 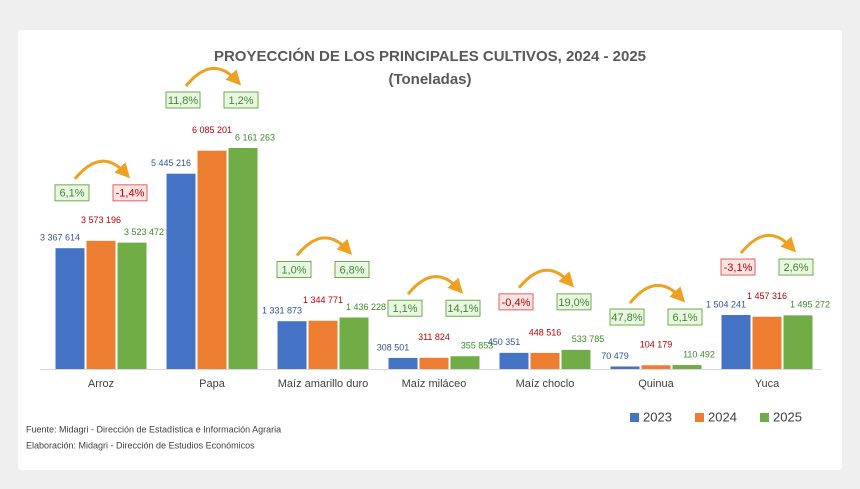 I want to click on value-label: 450 351, so click(x=504, y=342).